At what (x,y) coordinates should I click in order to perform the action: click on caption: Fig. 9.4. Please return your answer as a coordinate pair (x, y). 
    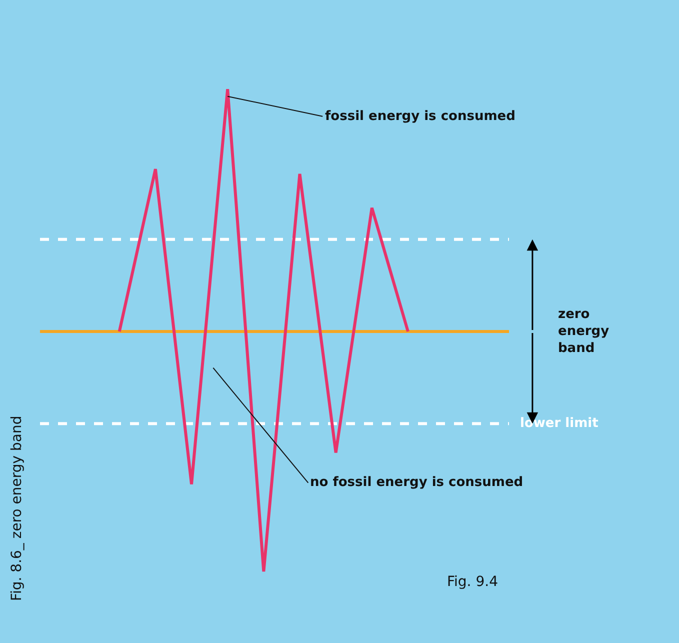
    Looking at the image, I should click on (472, 582).